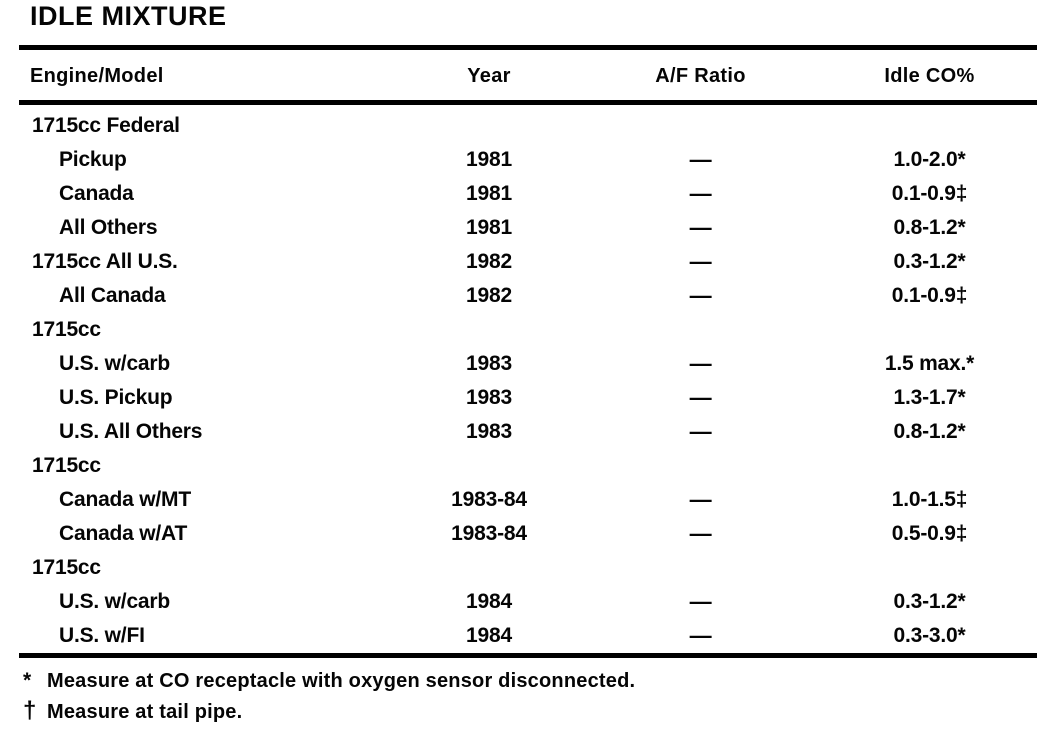 Image resolution: width=1056 pixels, height=729 pixels. Describe the element at coordinates (528, 637) in the screenshot. I see `table-row: U.S. w/FI 1984 — 0.3-3.0*` at that location.